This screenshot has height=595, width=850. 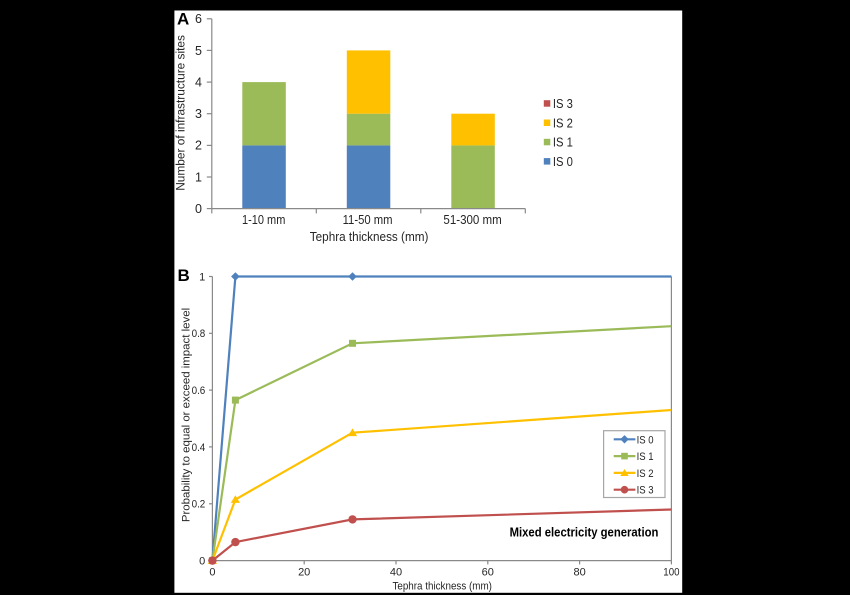 What do you see at coordinates (198, 83) in the screenshot?
I see `svg-text: 4` at bounding box center [198, 83].